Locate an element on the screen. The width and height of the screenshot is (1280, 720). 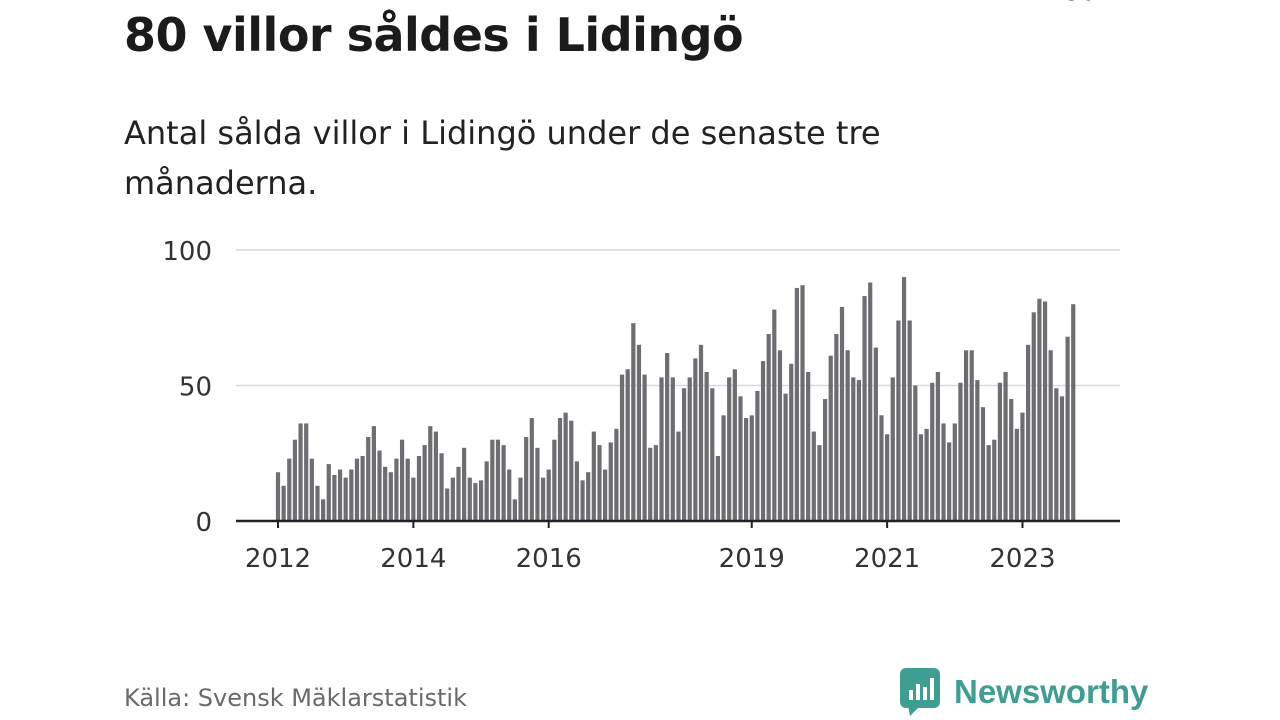
y-tick-label: 100 is located at coordinates (187, 252).